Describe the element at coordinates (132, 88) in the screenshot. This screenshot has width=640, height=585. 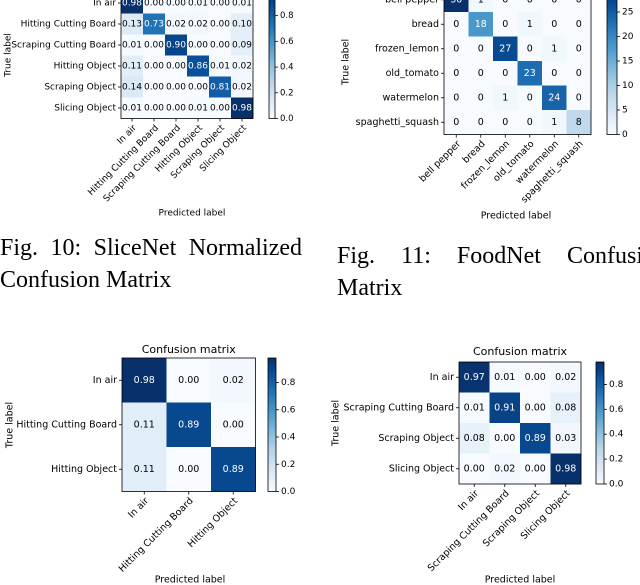
I see `cell-label: 0.14` at that location.